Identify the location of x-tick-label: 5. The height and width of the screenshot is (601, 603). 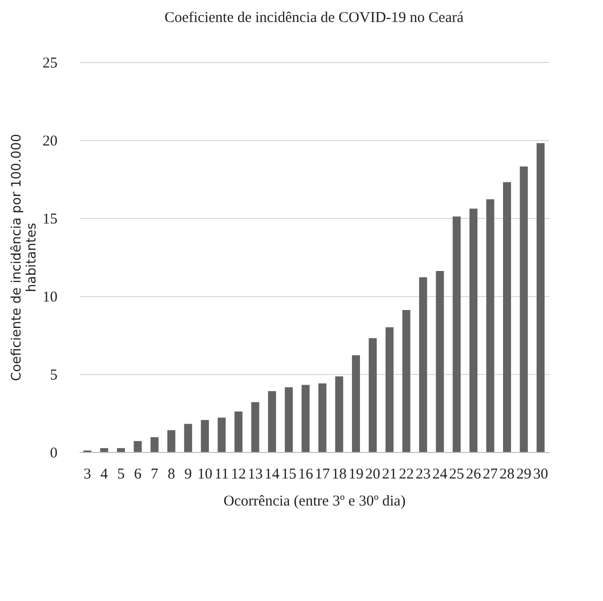
(121, 474).